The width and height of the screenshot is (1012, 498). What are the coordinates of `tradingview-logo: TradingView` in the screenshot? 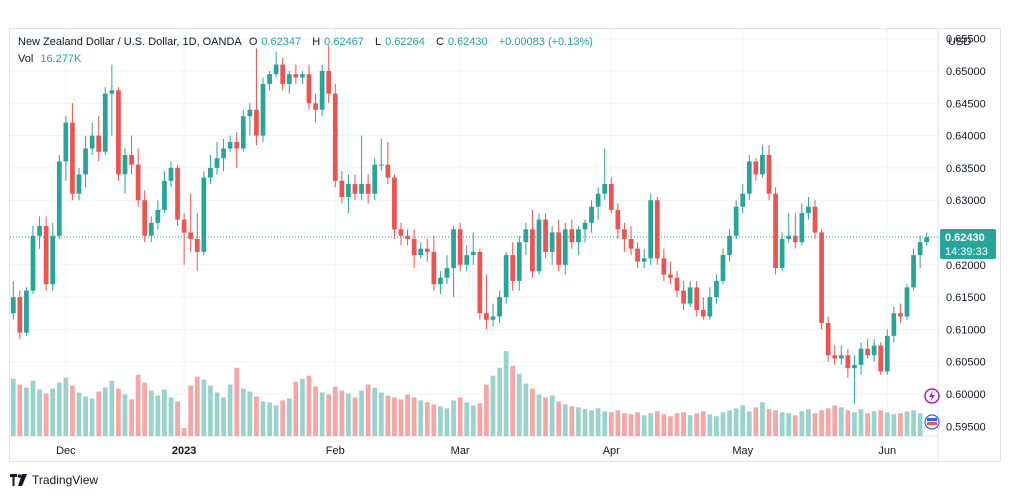 It's located at (54, 480).